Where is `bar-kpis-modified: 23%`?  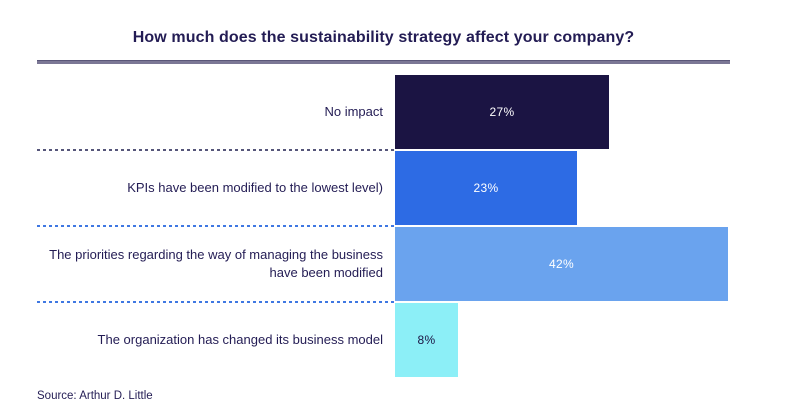
bar-kpis-modified: 23% is located at coordinates (486, 188).